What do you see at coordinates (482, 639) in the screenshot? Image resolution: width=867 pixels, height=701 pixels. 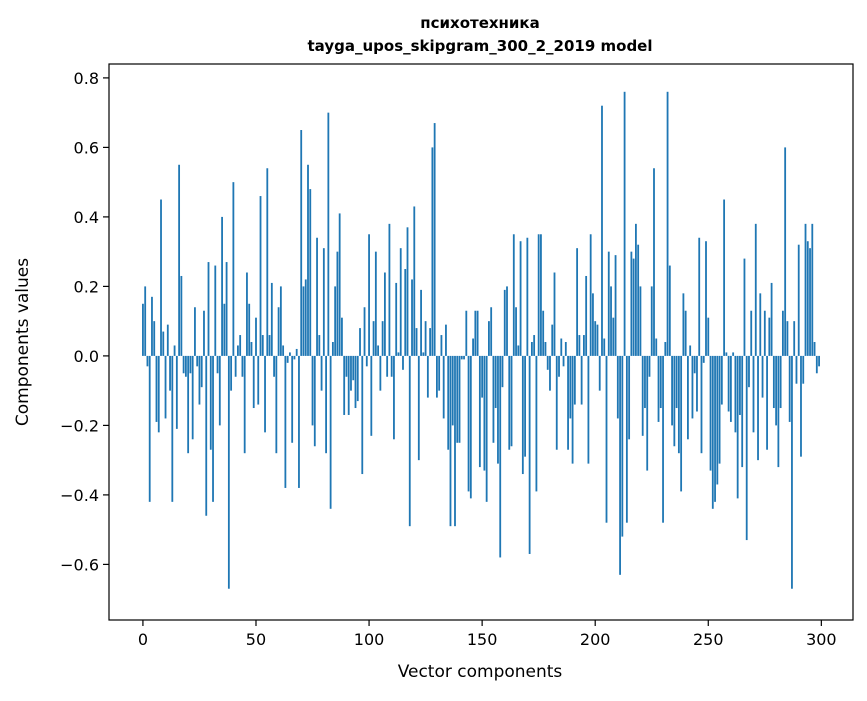 I see `x-tick-label-150: 150` at bounding box center [482, 639].